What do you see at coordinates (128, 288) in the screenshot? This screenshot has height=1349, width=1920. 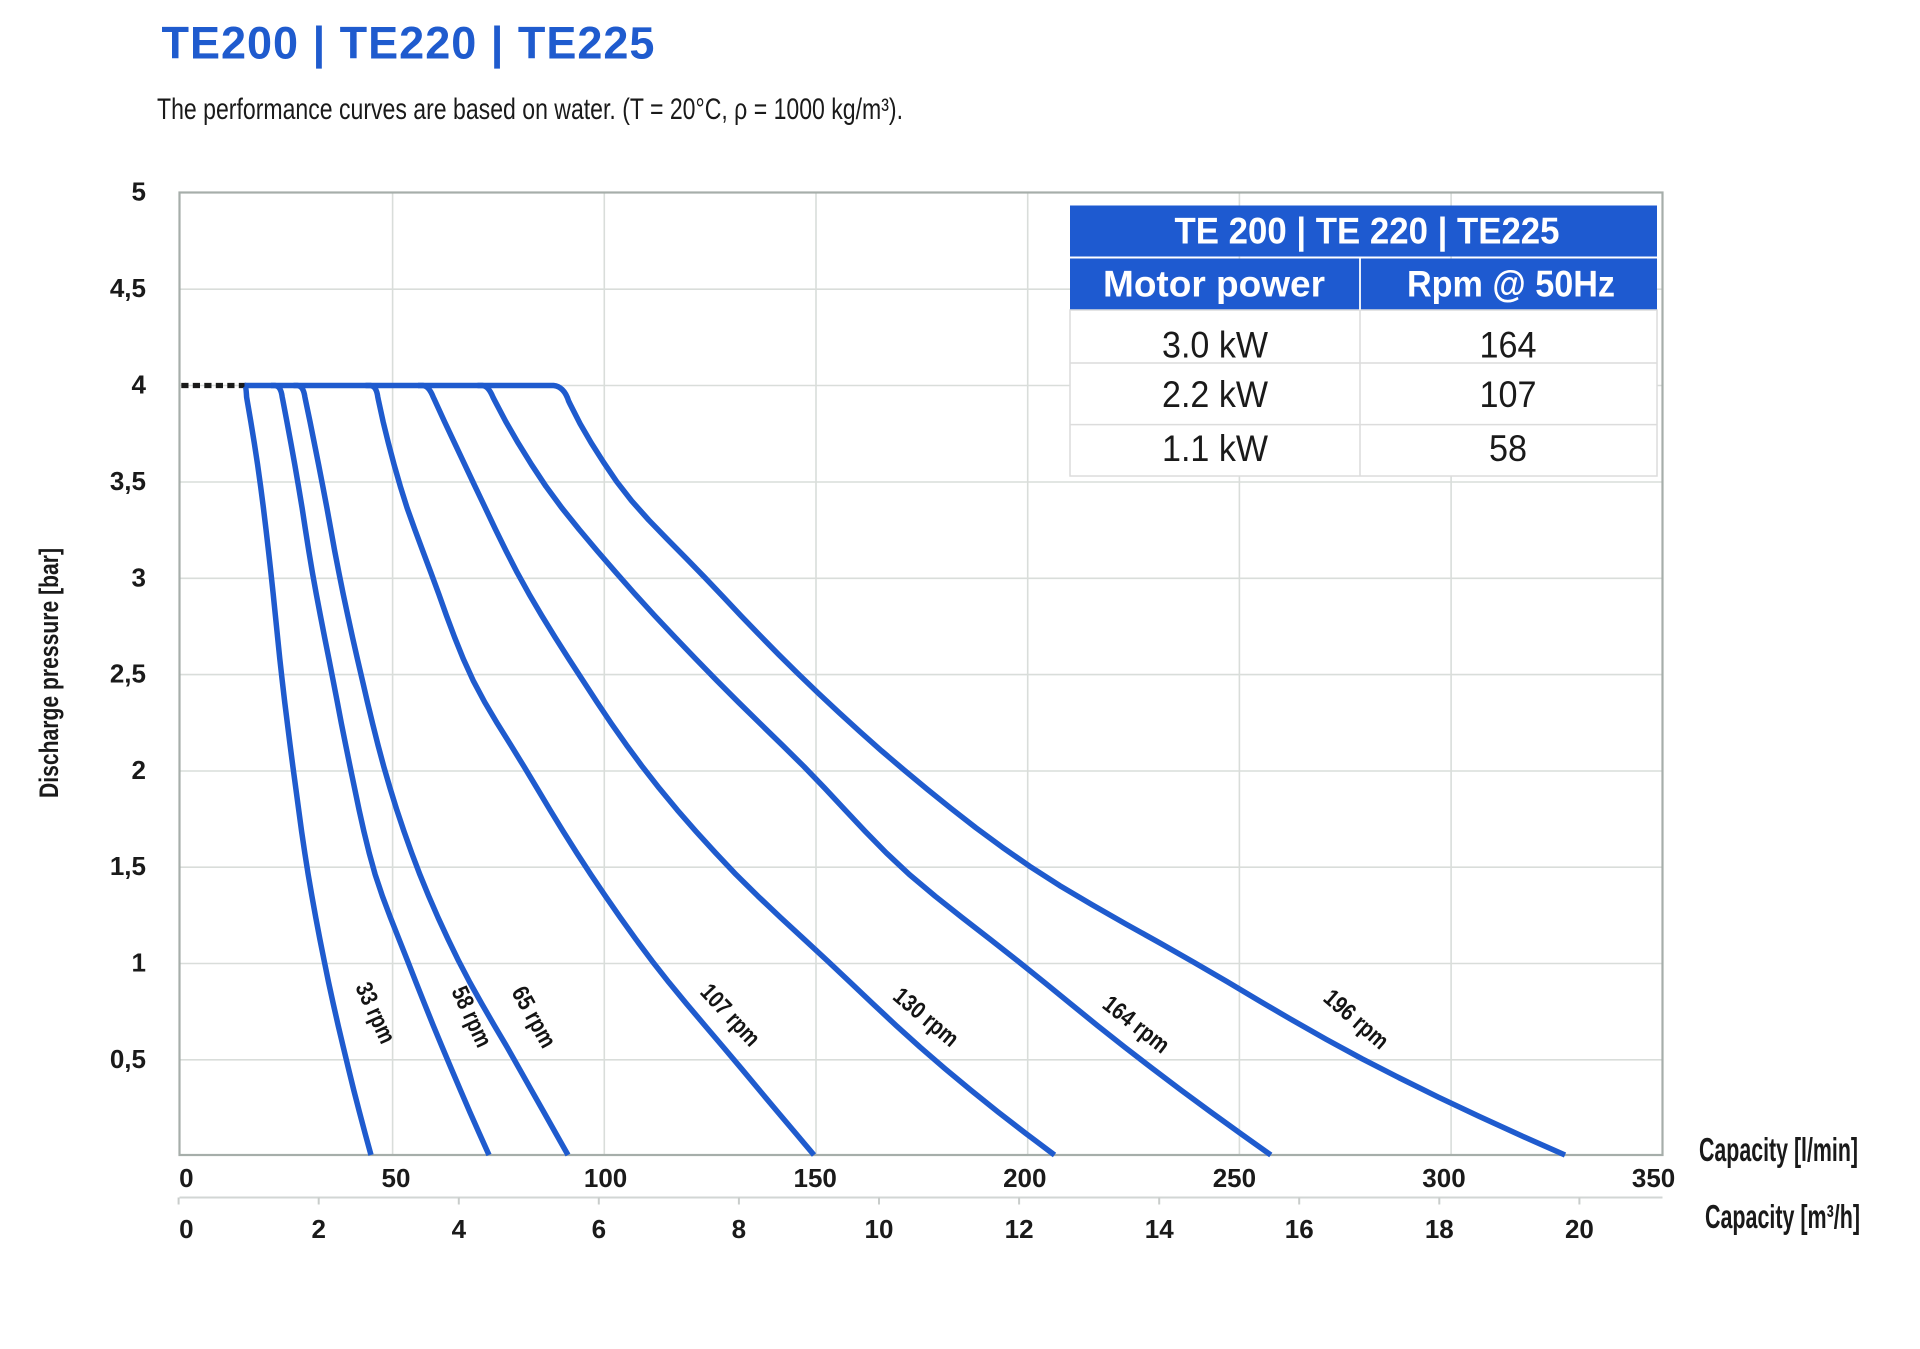 I see `svg-text: 4,5` at bounding box center [128, 288].